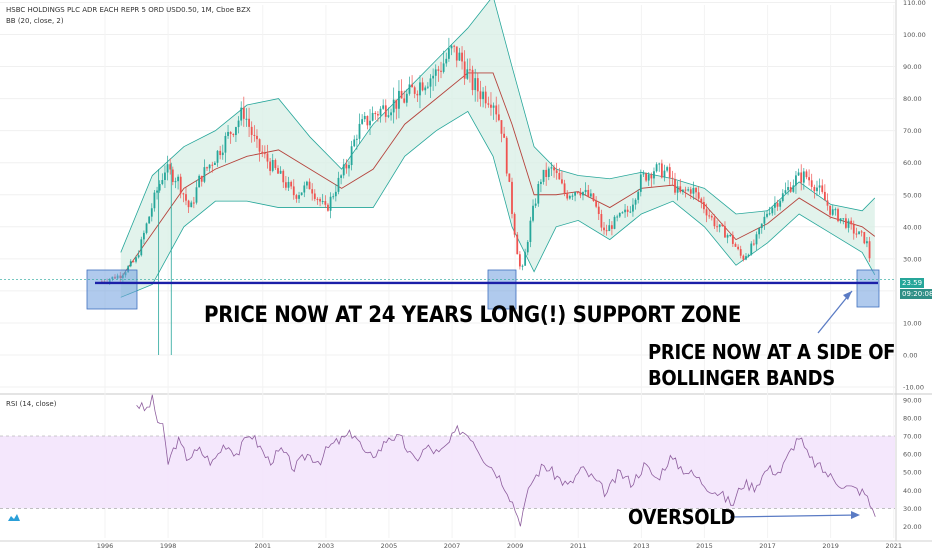 The image size is (932, 550). I want to click on price-tick-label: -10.00, so click(913, 388).